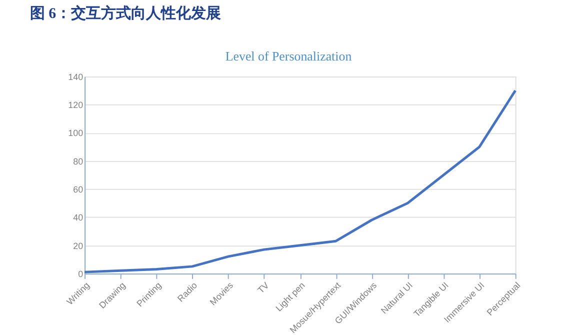 The image size is (582, 335). Describe the element at coordinates (81, 273) in the screenshot. I see `y-tick-label: 0` at that location.